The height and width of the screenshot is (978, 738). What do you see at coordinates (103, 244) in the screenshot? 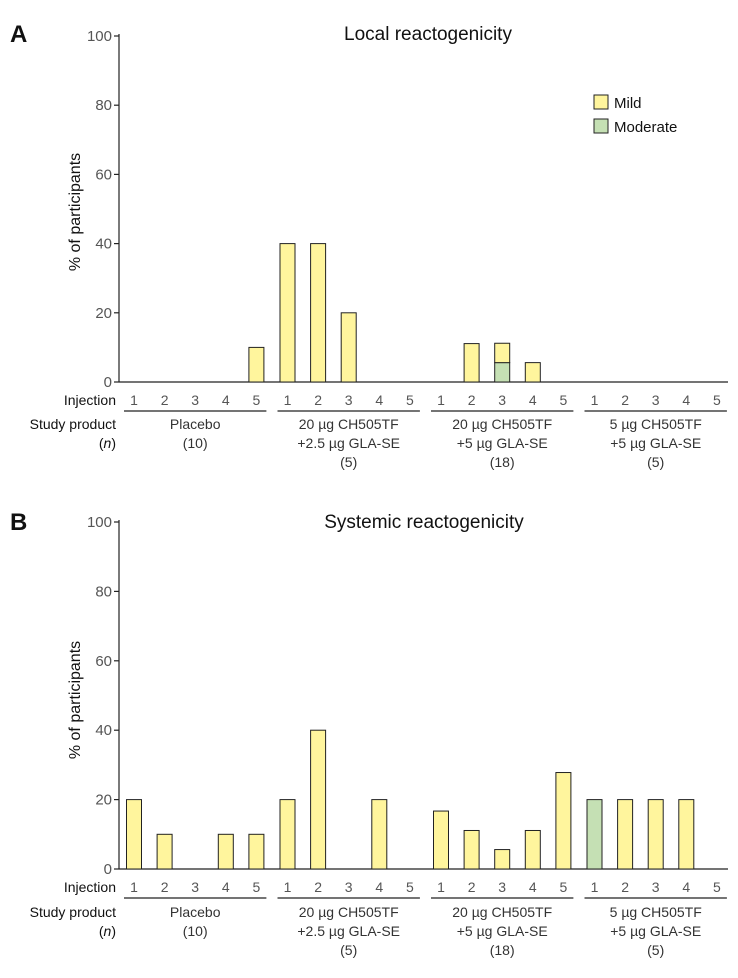
I see `y-tick-label: 40` at bounding box center [103, 244].